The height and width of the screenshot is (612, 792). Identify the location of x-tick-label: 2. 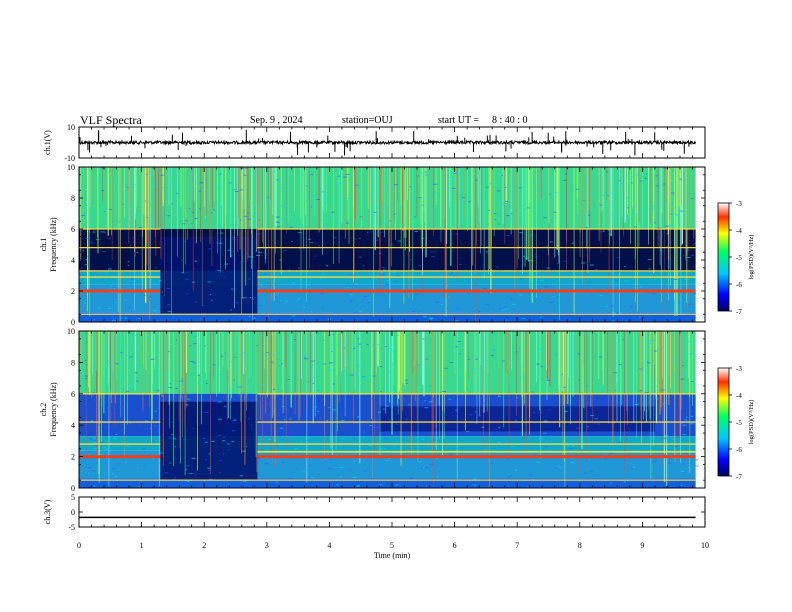
(204, 545).